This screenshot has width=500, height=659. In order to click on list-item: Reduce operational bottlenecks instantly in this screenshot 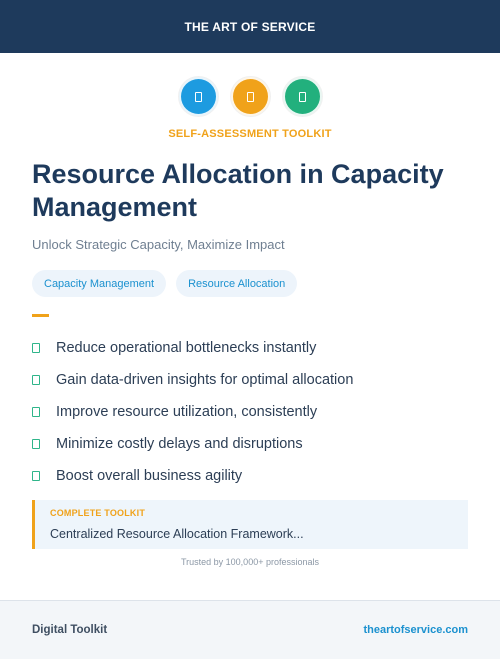, I will do `click(192, 348)`.